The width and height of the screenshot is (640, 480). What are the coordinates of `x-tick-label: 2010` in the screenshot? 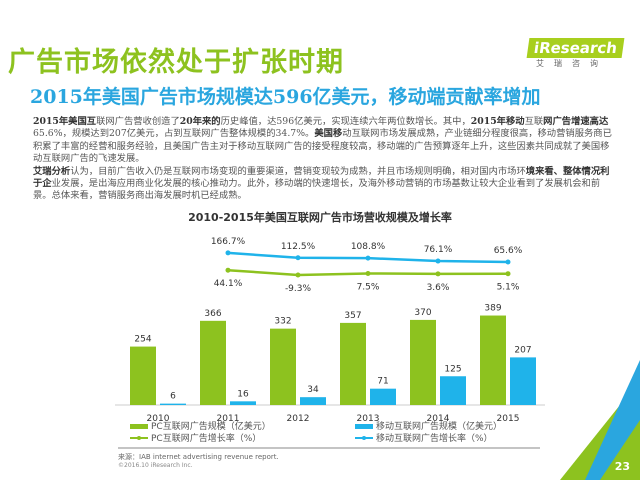 It's located at (158, 419).